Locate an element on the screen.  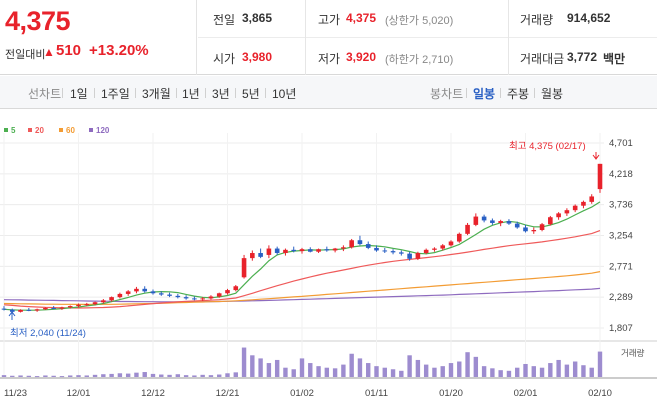
high-label: 고가 is located at coordinates (329, 20).